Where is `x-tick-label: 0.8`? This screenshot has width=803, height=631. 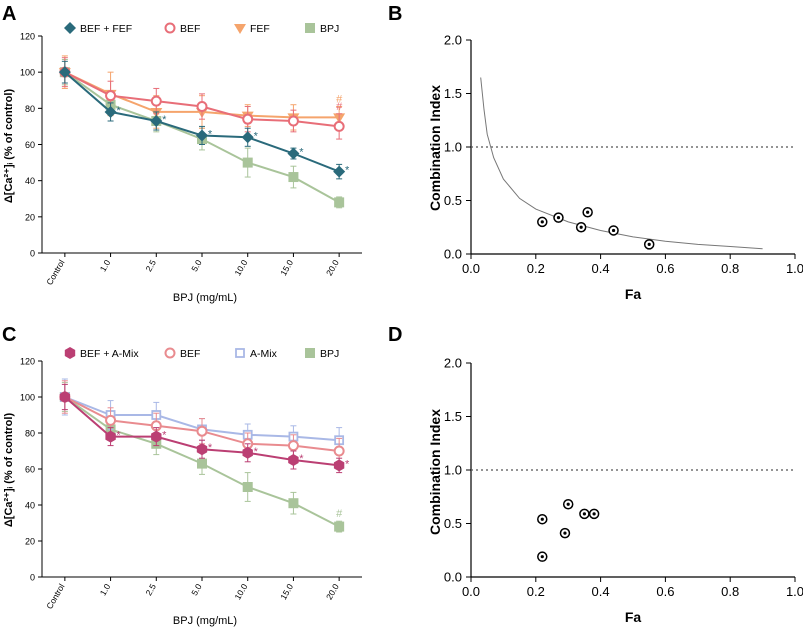
x-tick-label: 0.8 is located at coordinates (730, 268).